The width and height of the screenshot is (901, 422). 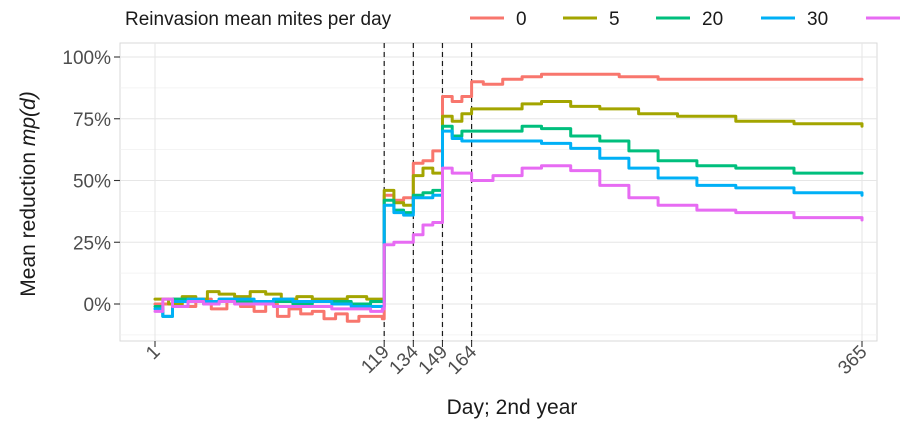 I want to click on x-tick-label: 119, so click(x=375, y=360).